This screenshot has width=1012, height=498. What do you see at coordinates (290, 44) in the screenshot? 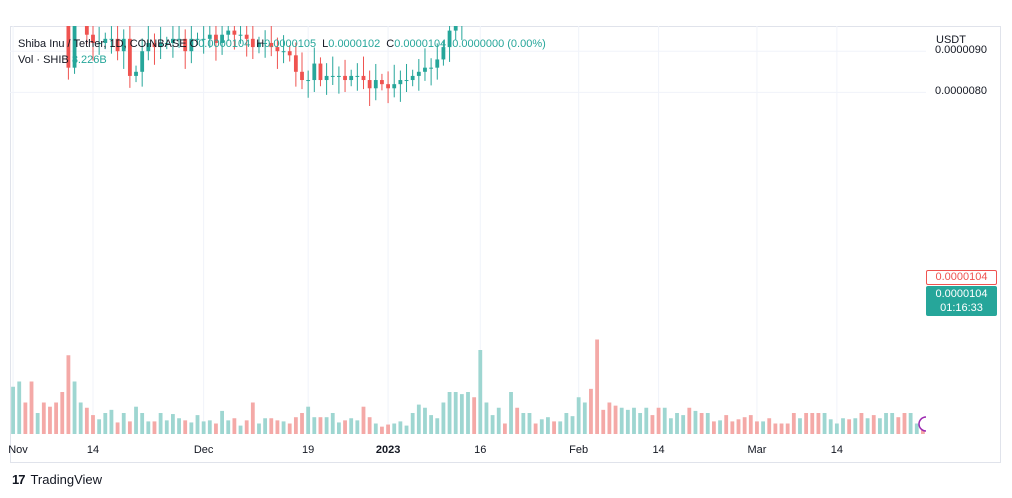
I see `high-value: 0.0000105` at bounding box center [290, 44].